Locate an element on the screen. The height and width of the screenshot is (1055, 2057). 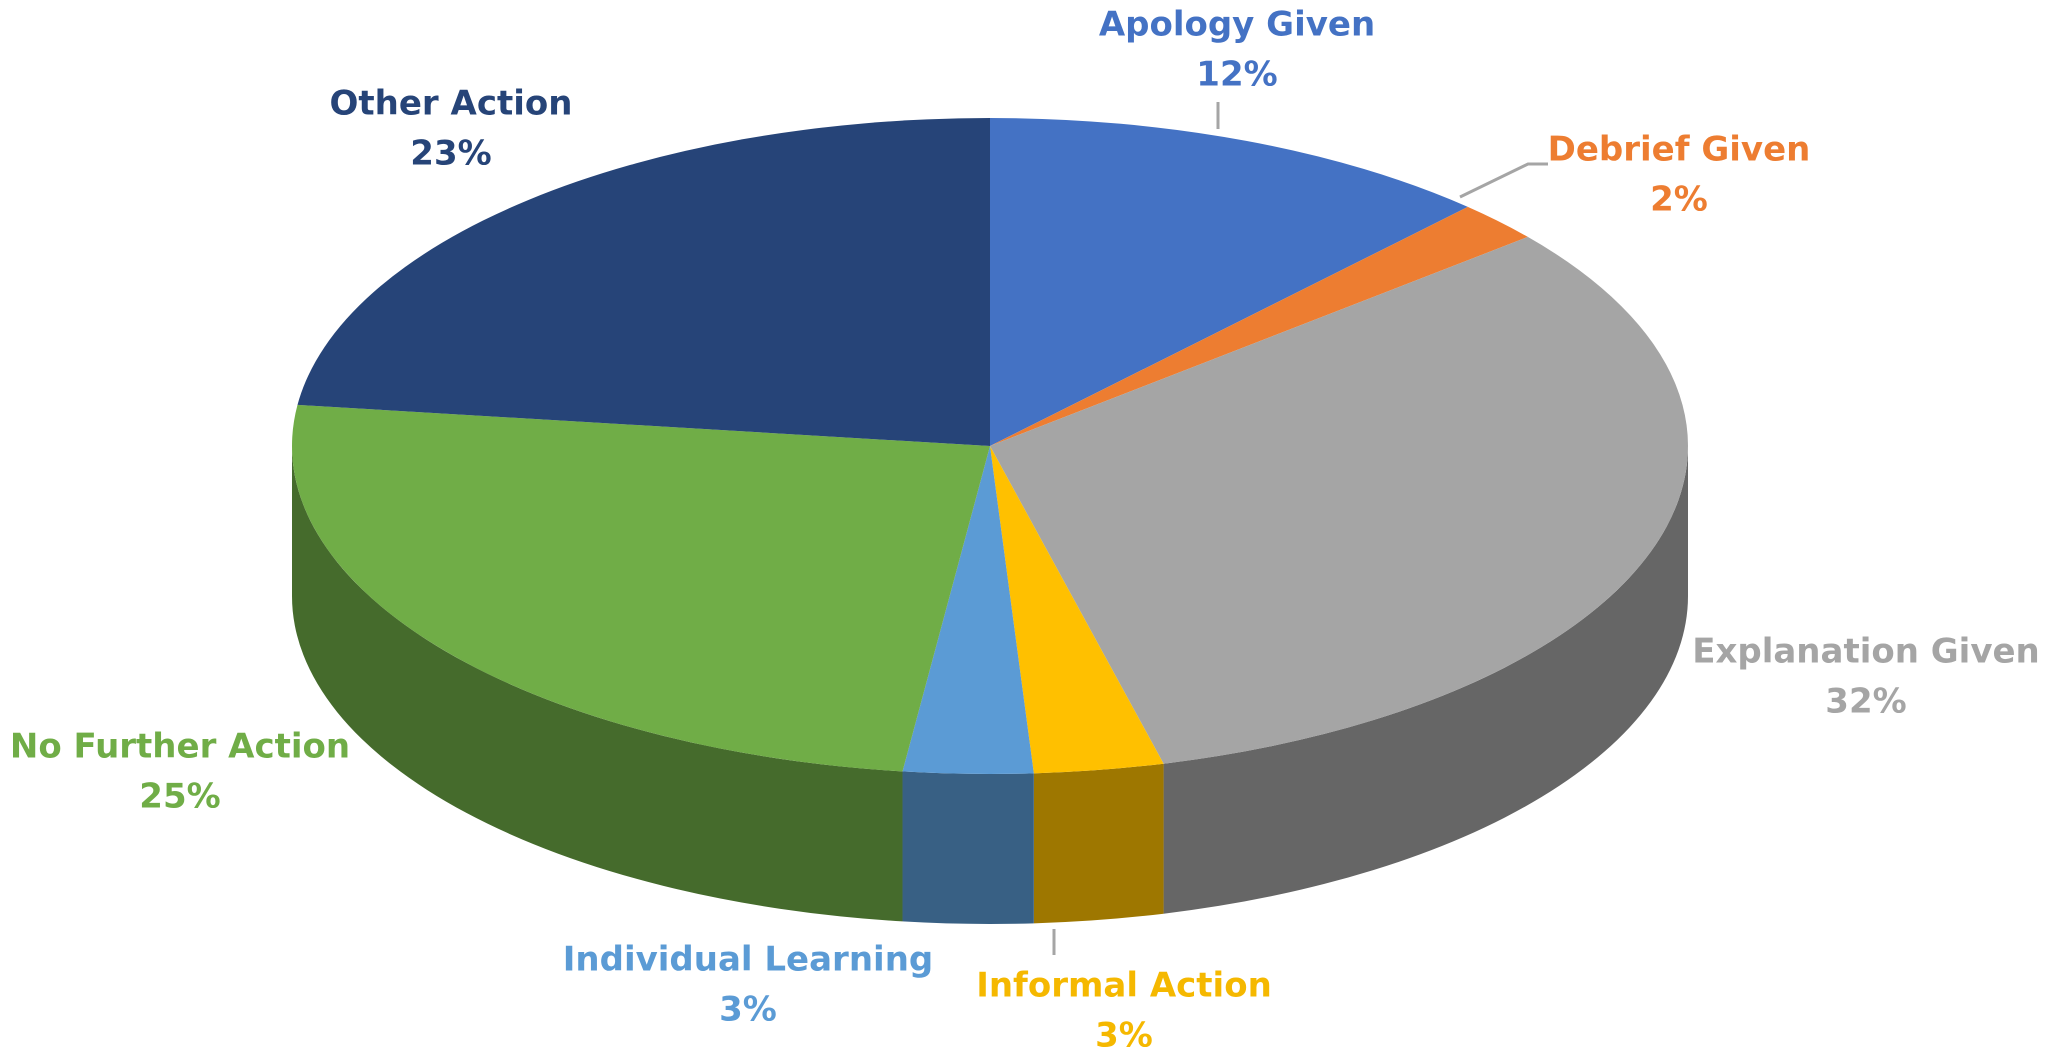
slice-value-label: 25% is located at coordinates (179, 797).